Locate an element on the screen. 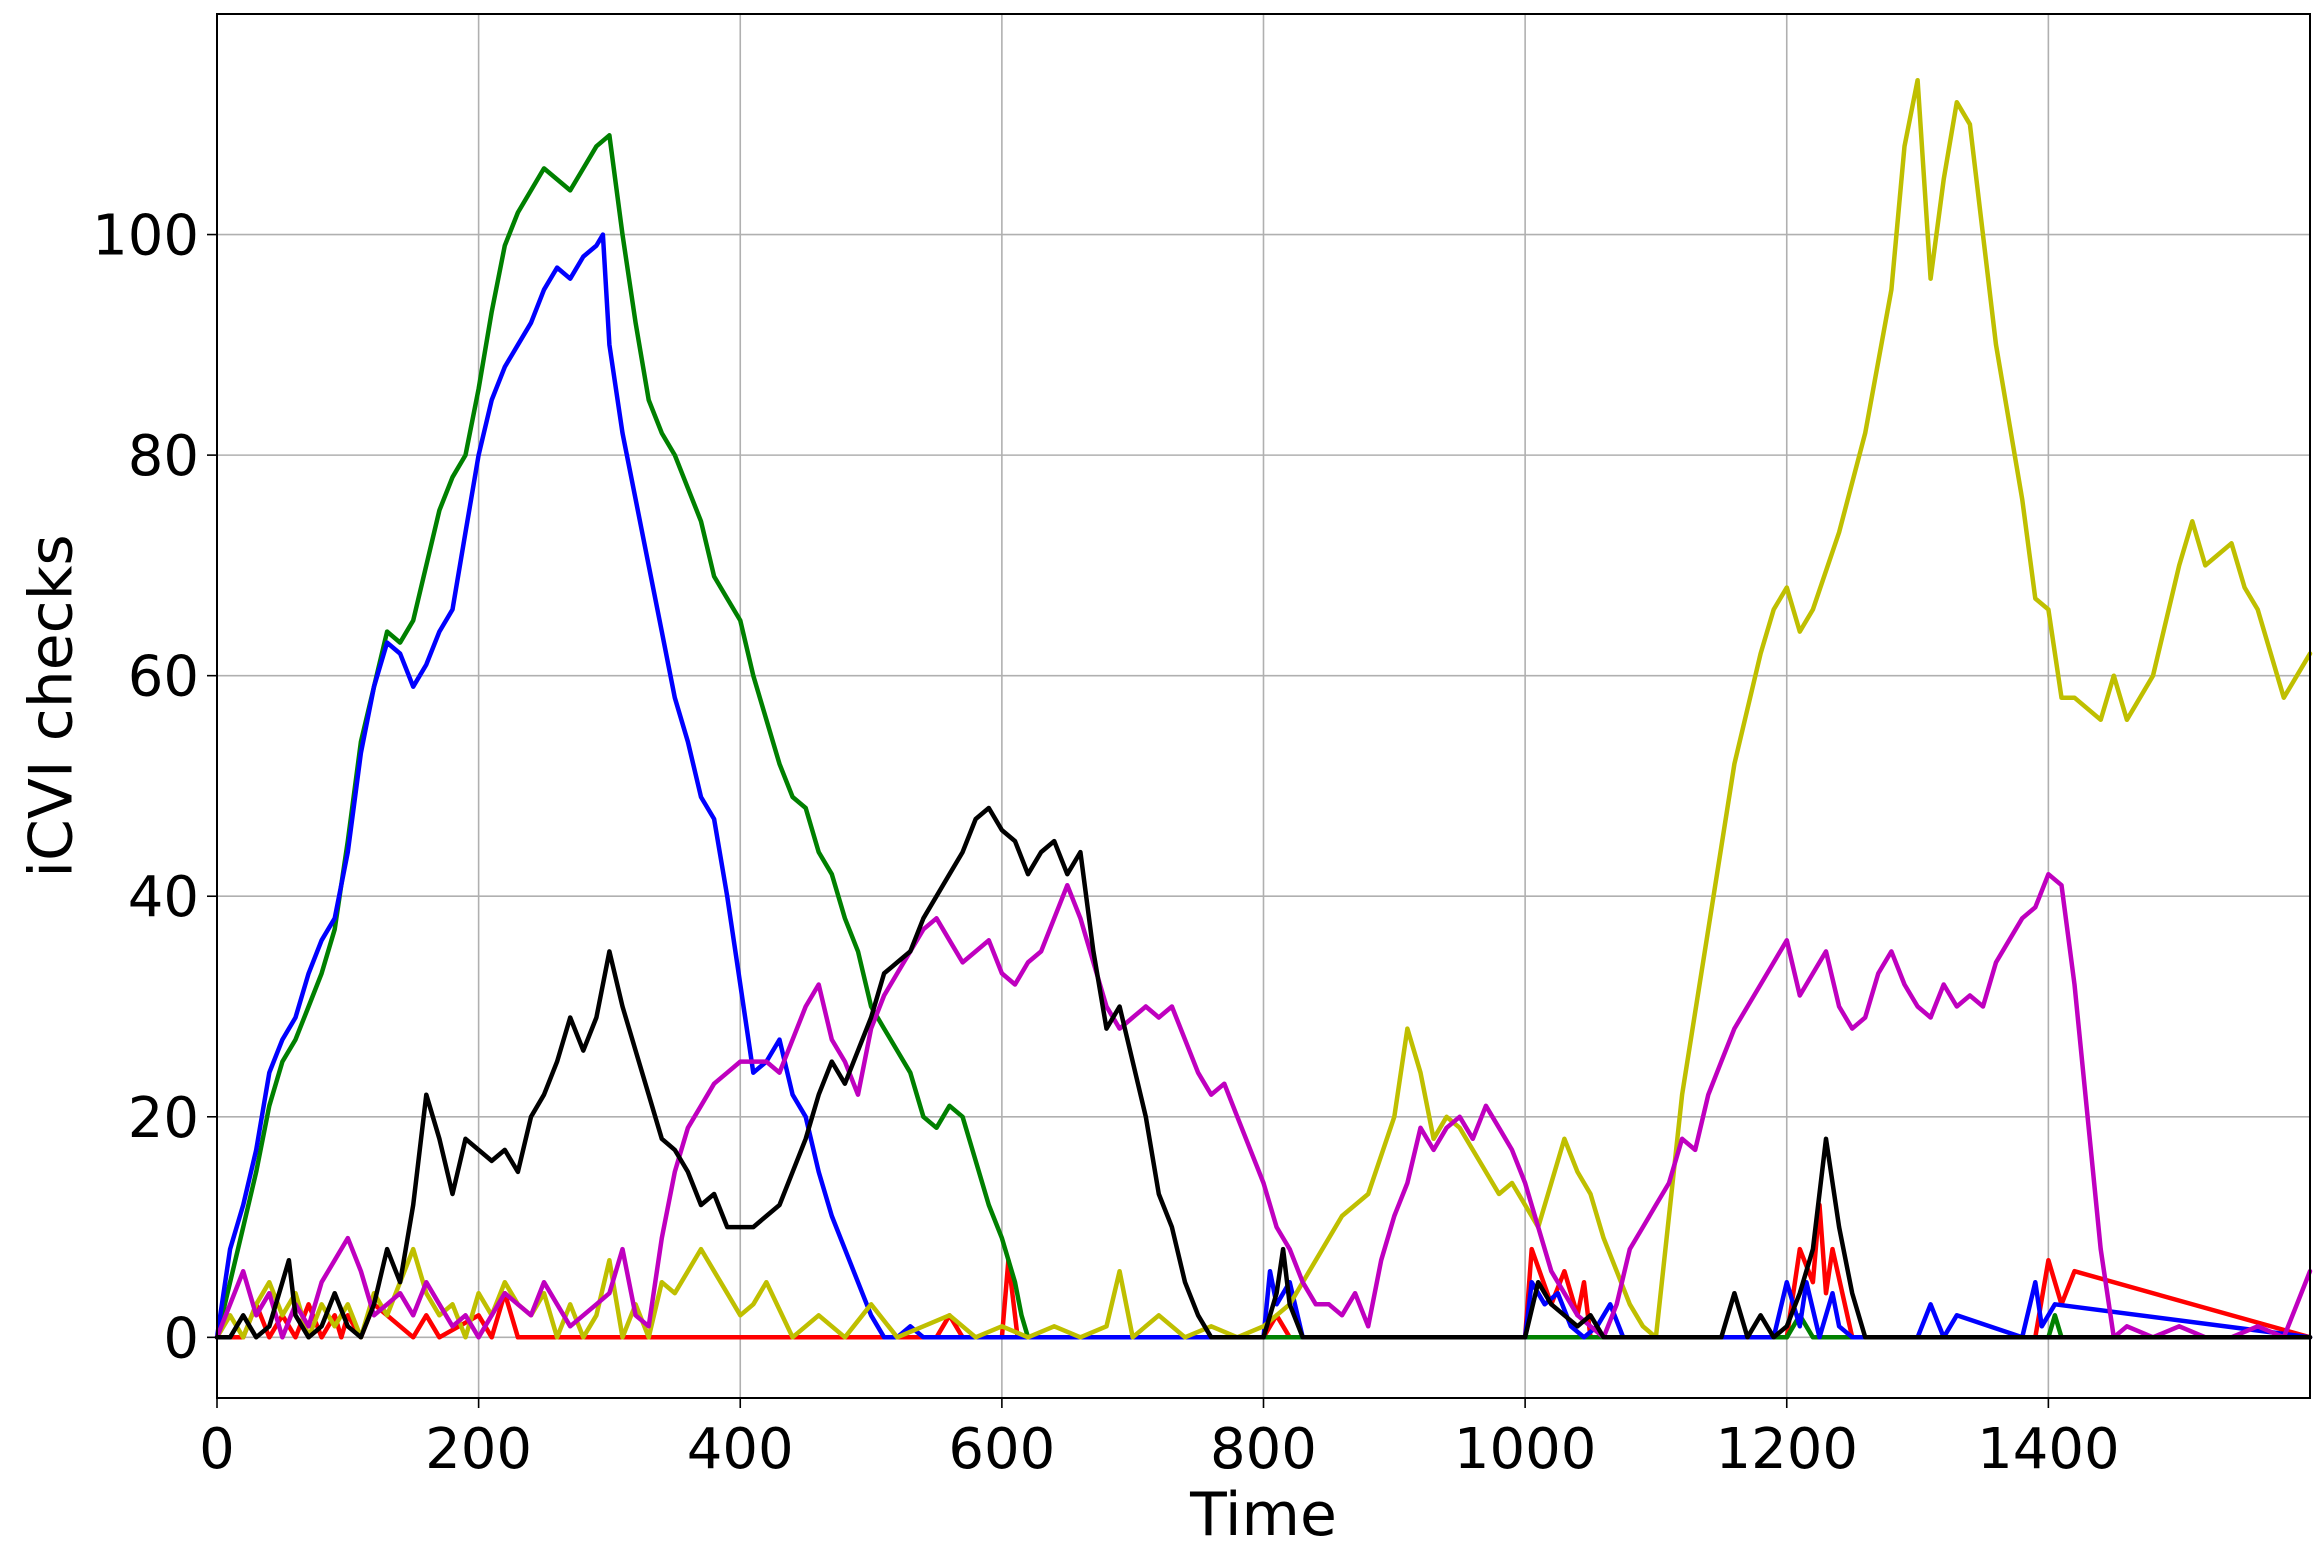 The width and height of the screenshot is (2324, 1558). y-tick-label: 0 is located at coordinates (181, 1338).